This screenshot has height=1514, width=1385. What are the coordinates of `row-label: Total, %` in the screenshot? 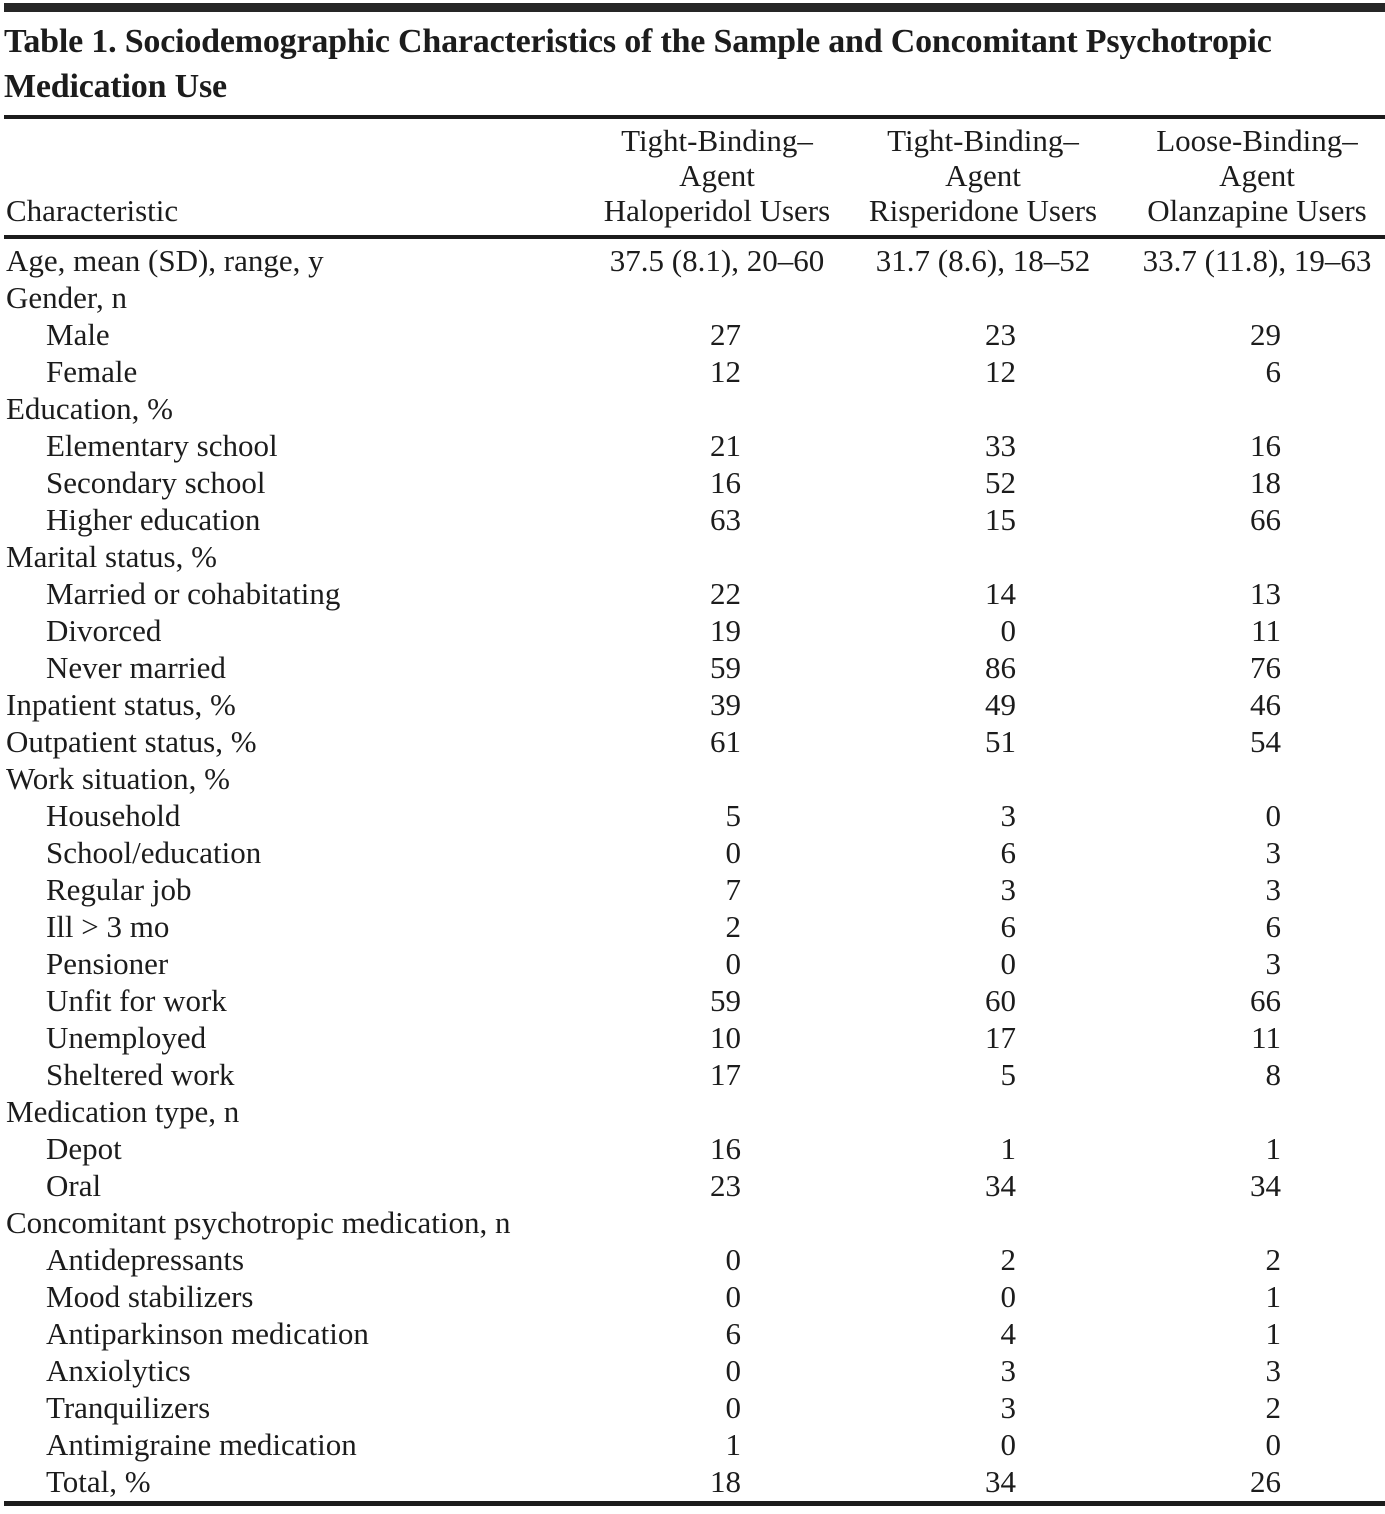 It's located at (98, 1481).